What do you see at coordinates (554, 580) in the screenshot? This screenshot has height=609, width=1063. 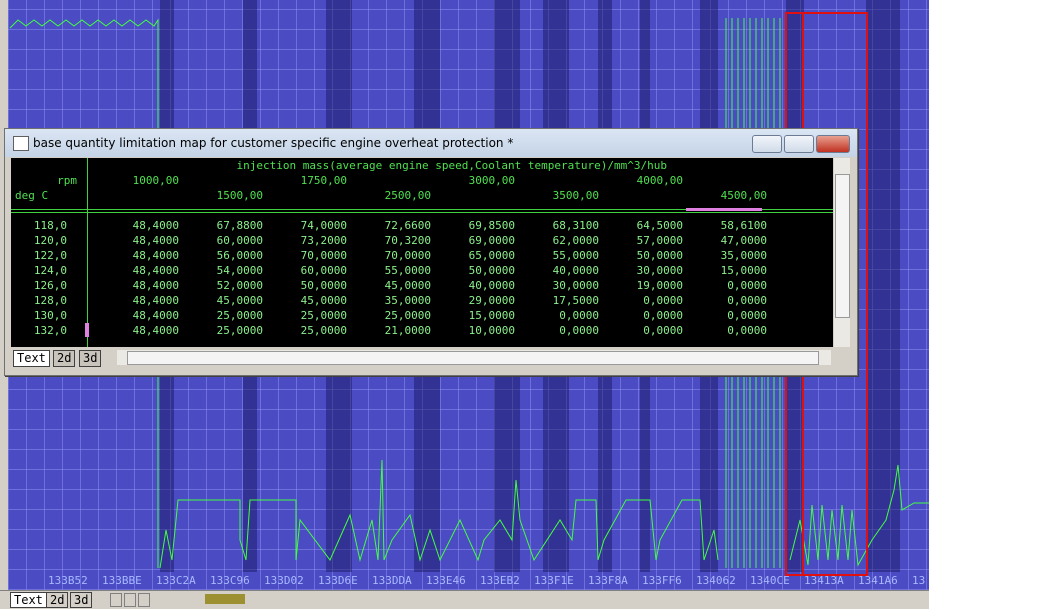 I see `address-label: 133F1E` at bounding box center [554, 580].